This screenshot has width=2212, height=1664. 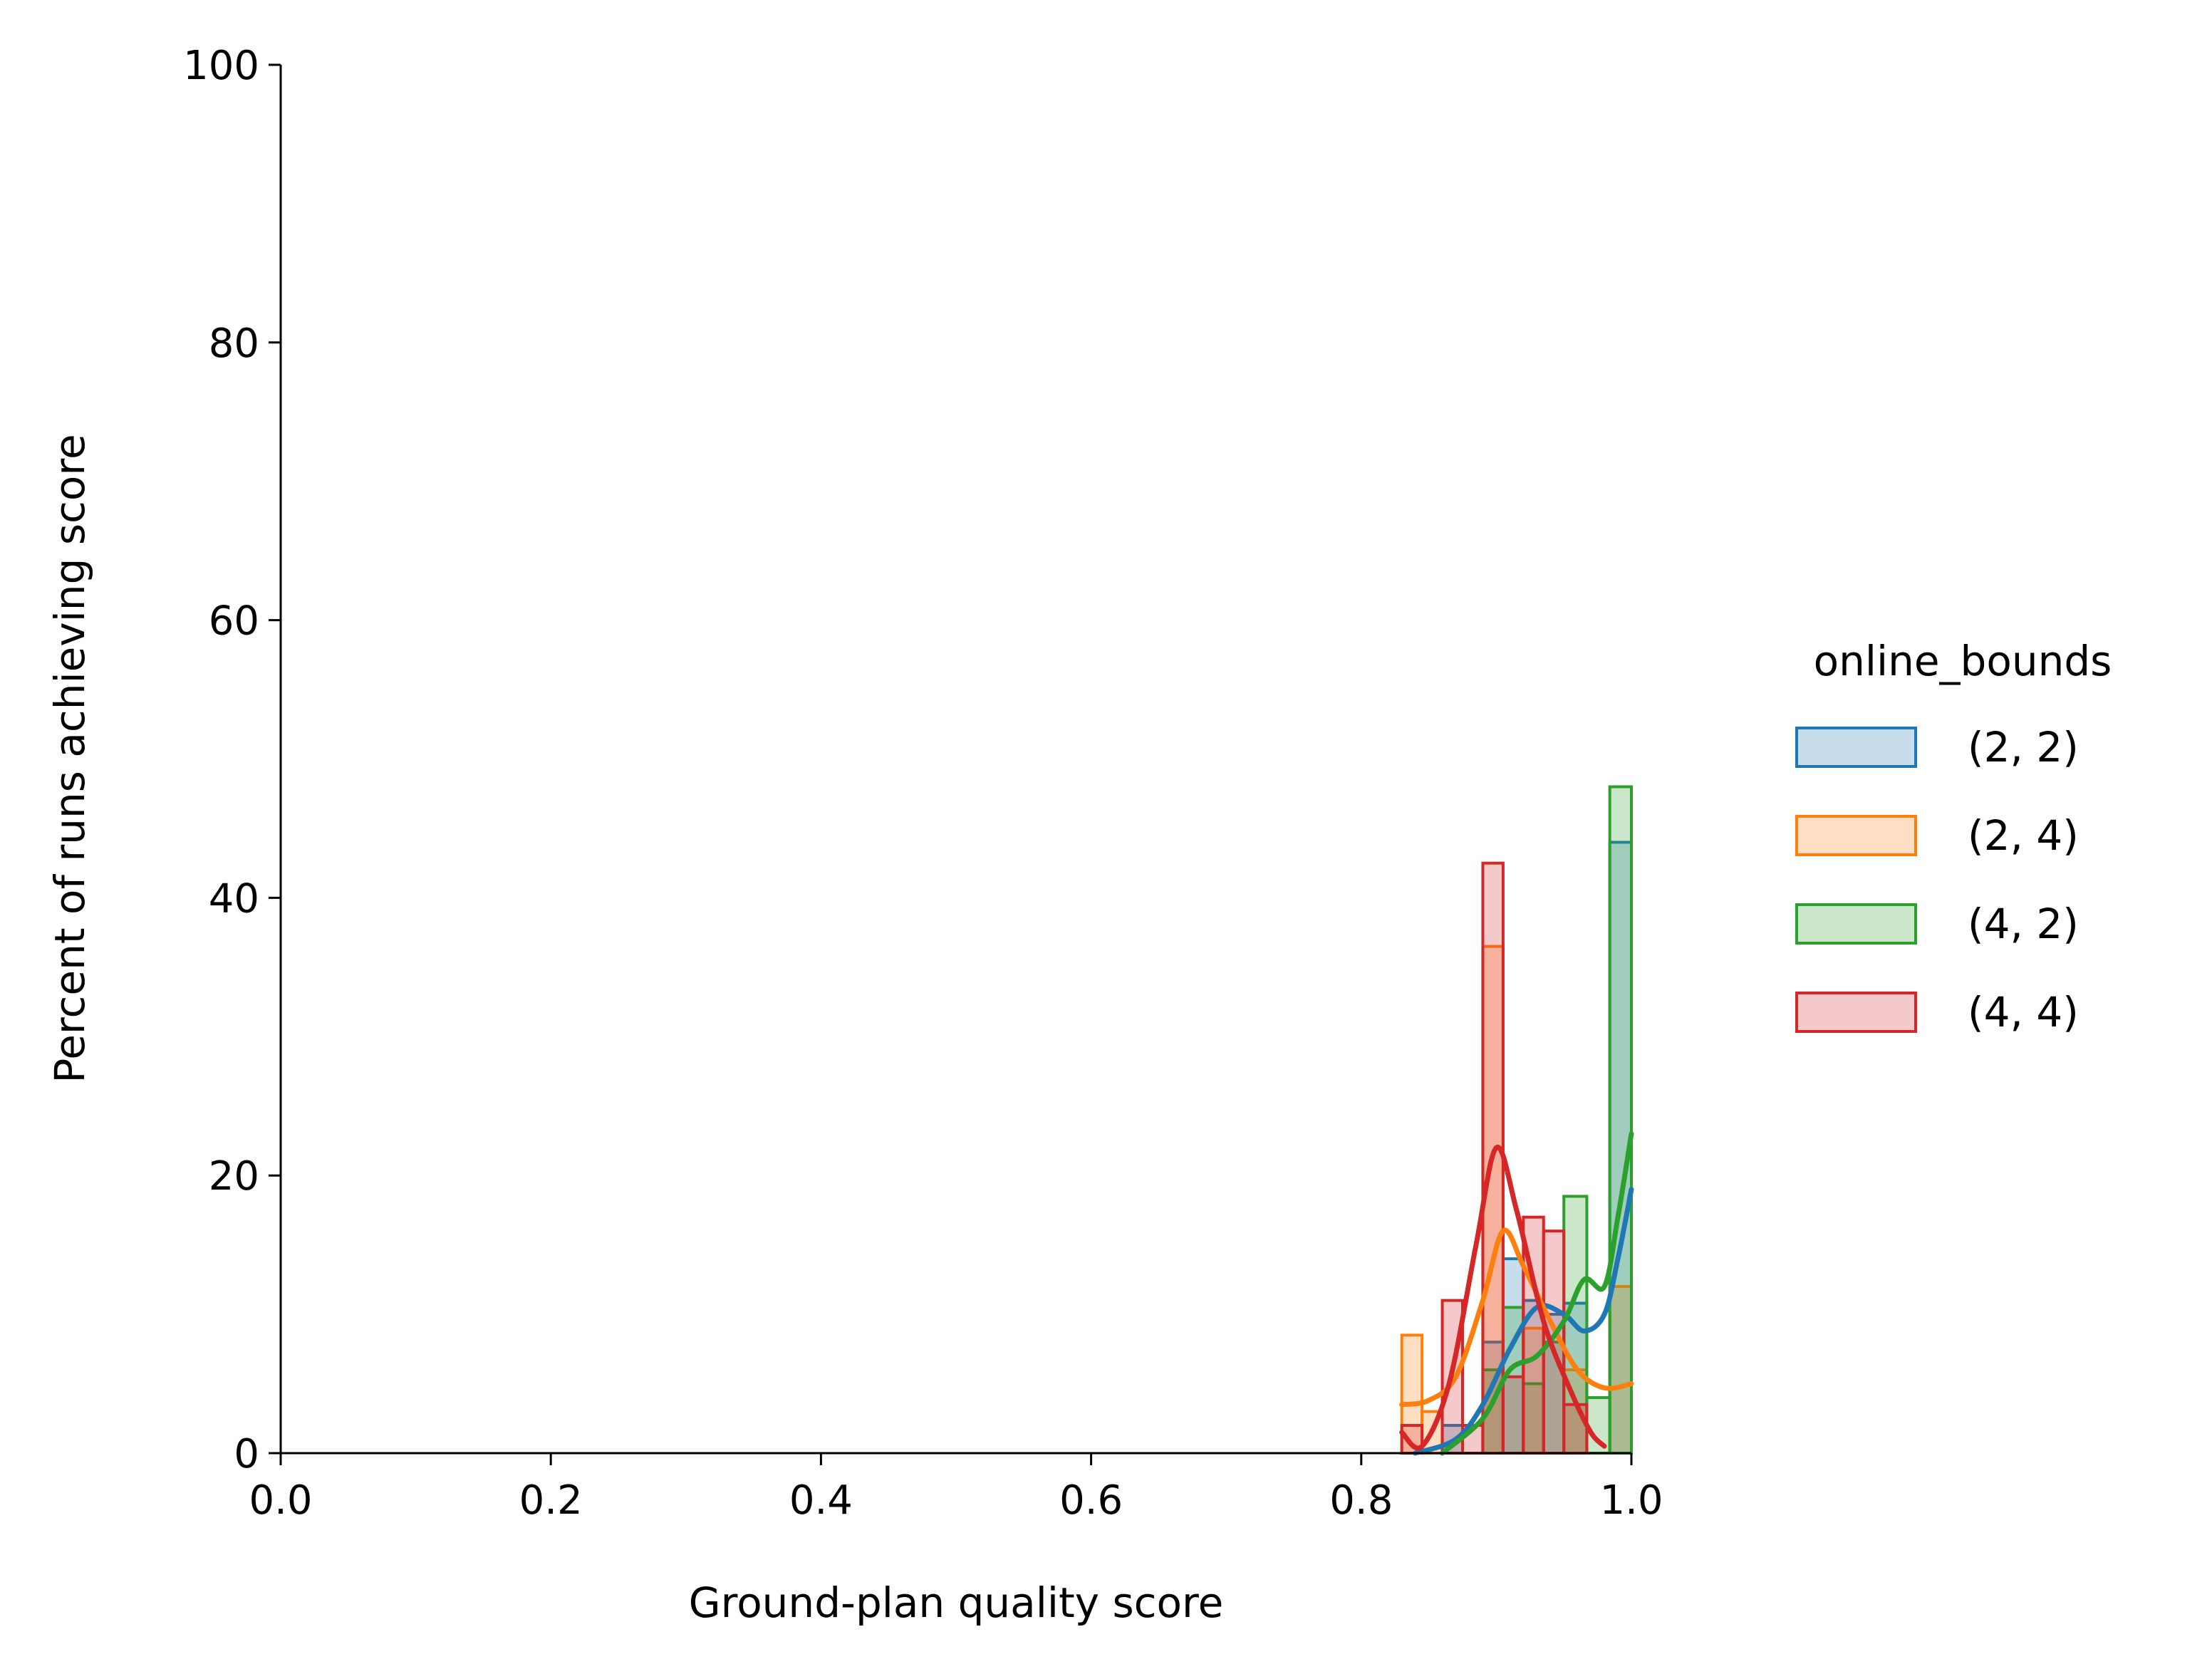 What do you see at coordinates (234, 1176) in the screenshot?
I see `y-tick-label: 20` at bounding box center [234, 1176].